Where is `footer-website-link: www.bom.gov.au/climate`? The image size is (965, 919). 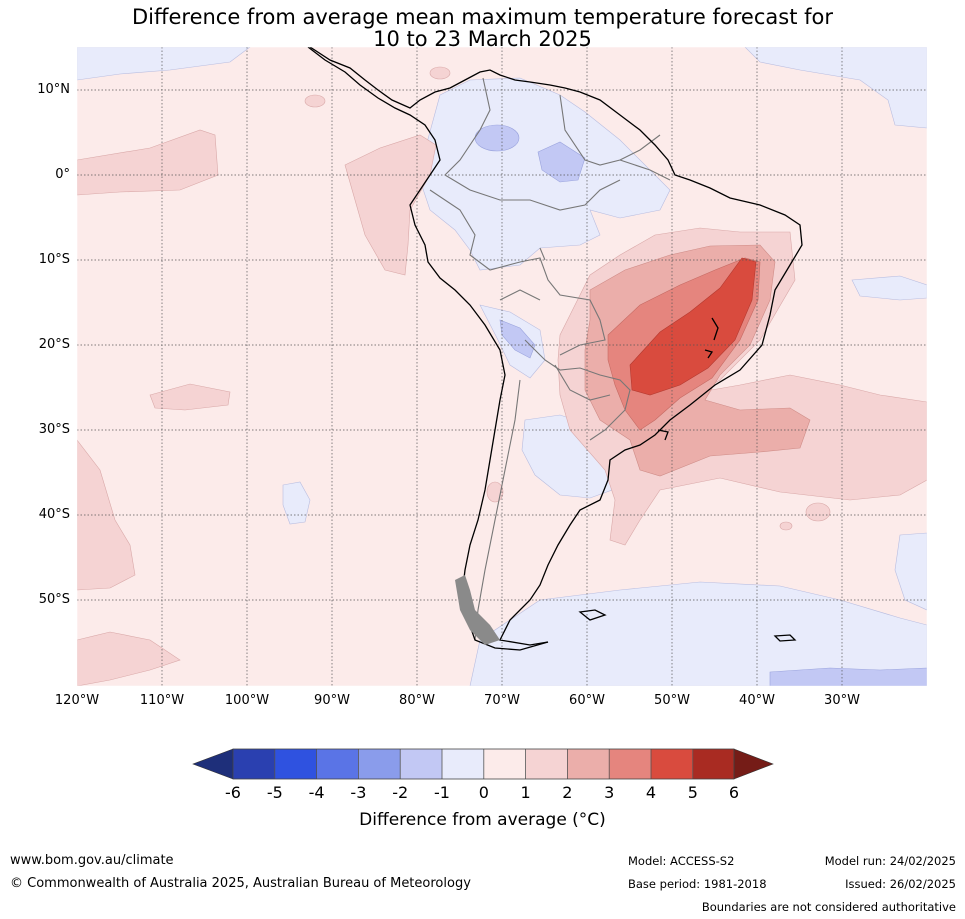 footer-website-link: www.bom.gov.au/climate is located at coordinates (92, 860).